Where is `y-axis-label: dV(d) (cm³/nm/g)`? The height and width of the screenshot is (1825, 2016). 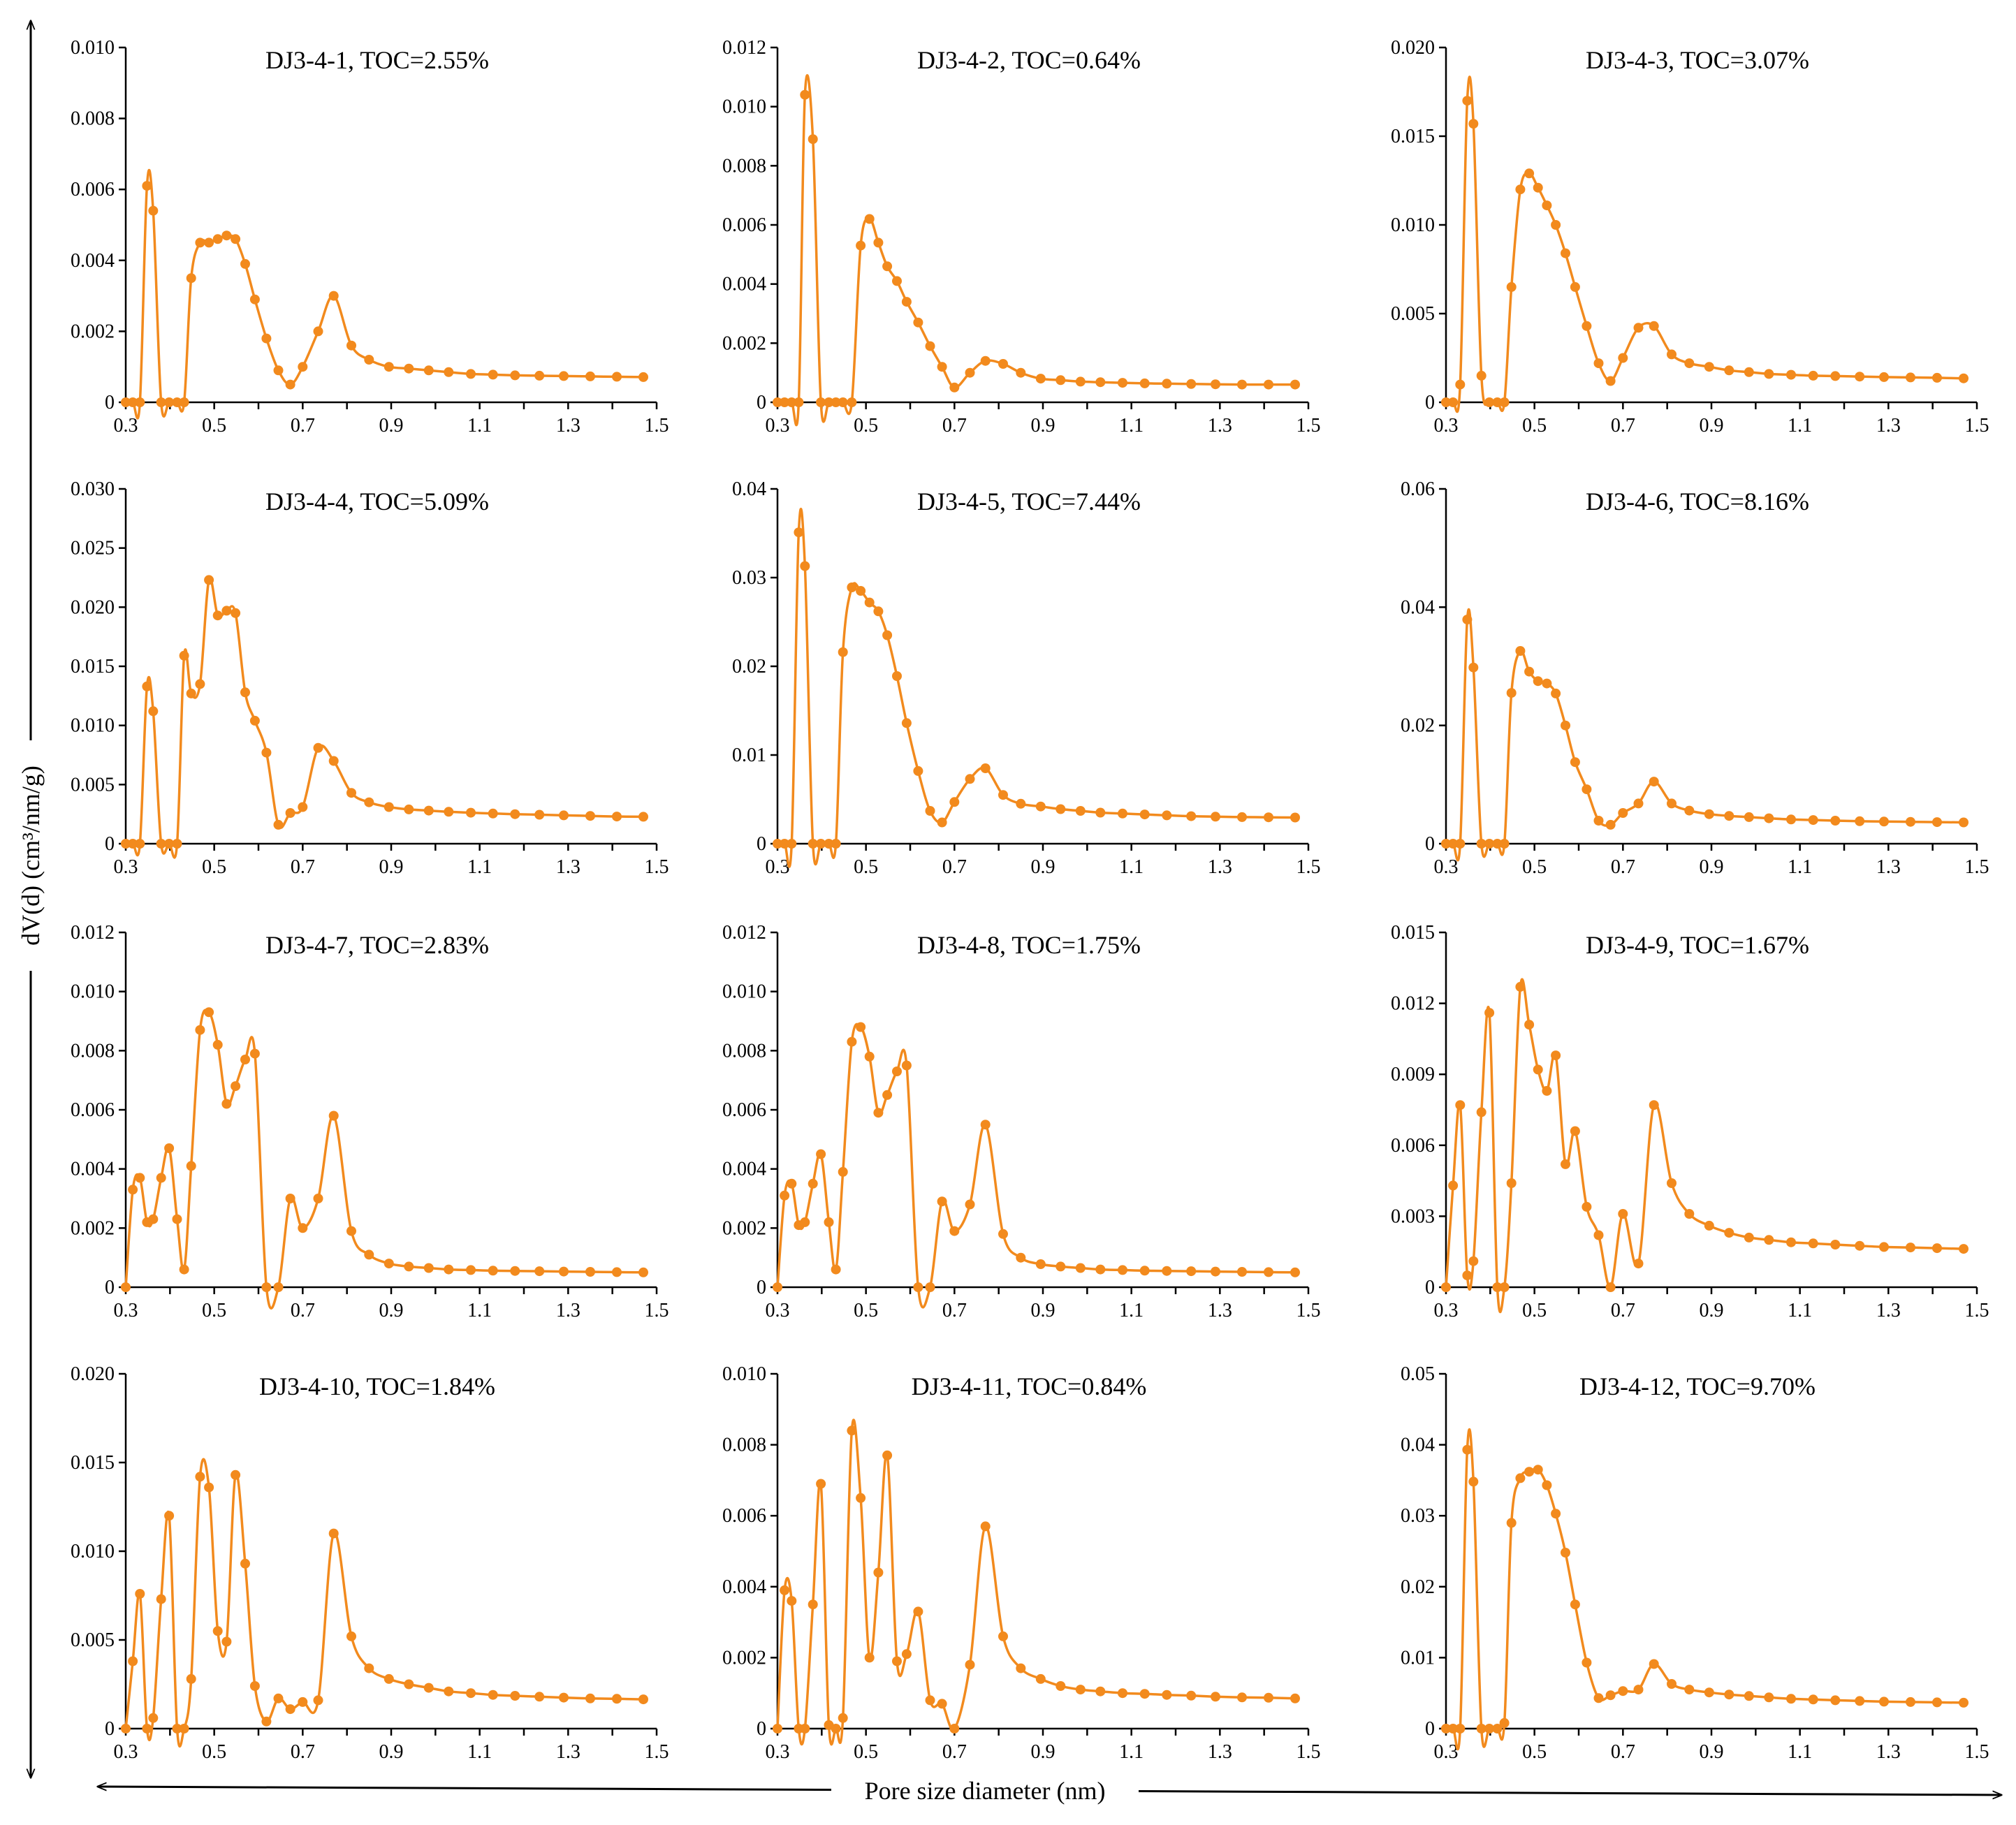 y-axis-label: dV(d) (cm³/nm/g) is located at coordinates (31, 856).